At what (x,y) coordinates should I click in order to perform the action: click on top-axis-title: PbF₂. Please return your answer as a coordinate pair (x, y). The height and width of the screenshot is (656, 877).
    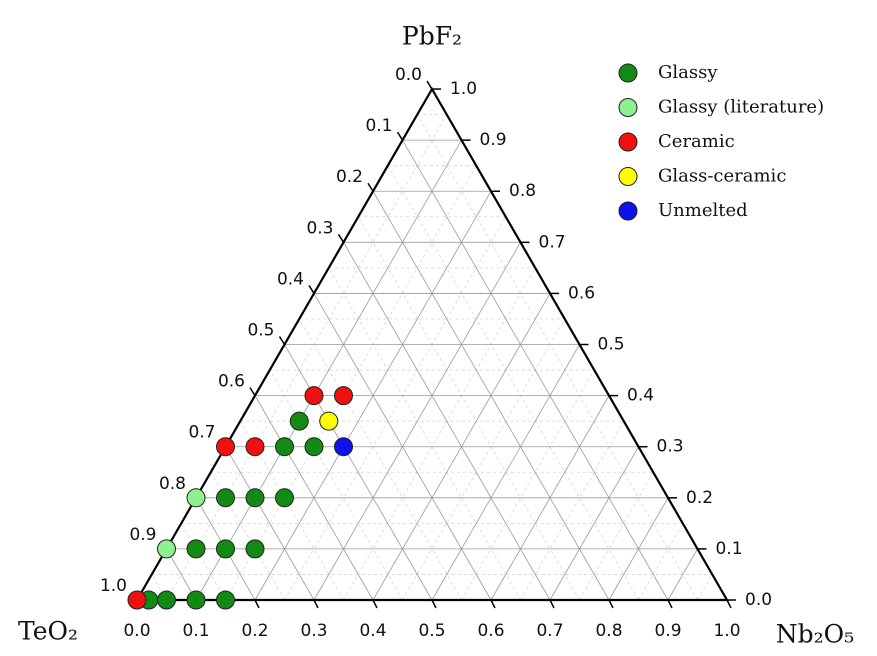
    Looking at the image, I should click on (432, 36).